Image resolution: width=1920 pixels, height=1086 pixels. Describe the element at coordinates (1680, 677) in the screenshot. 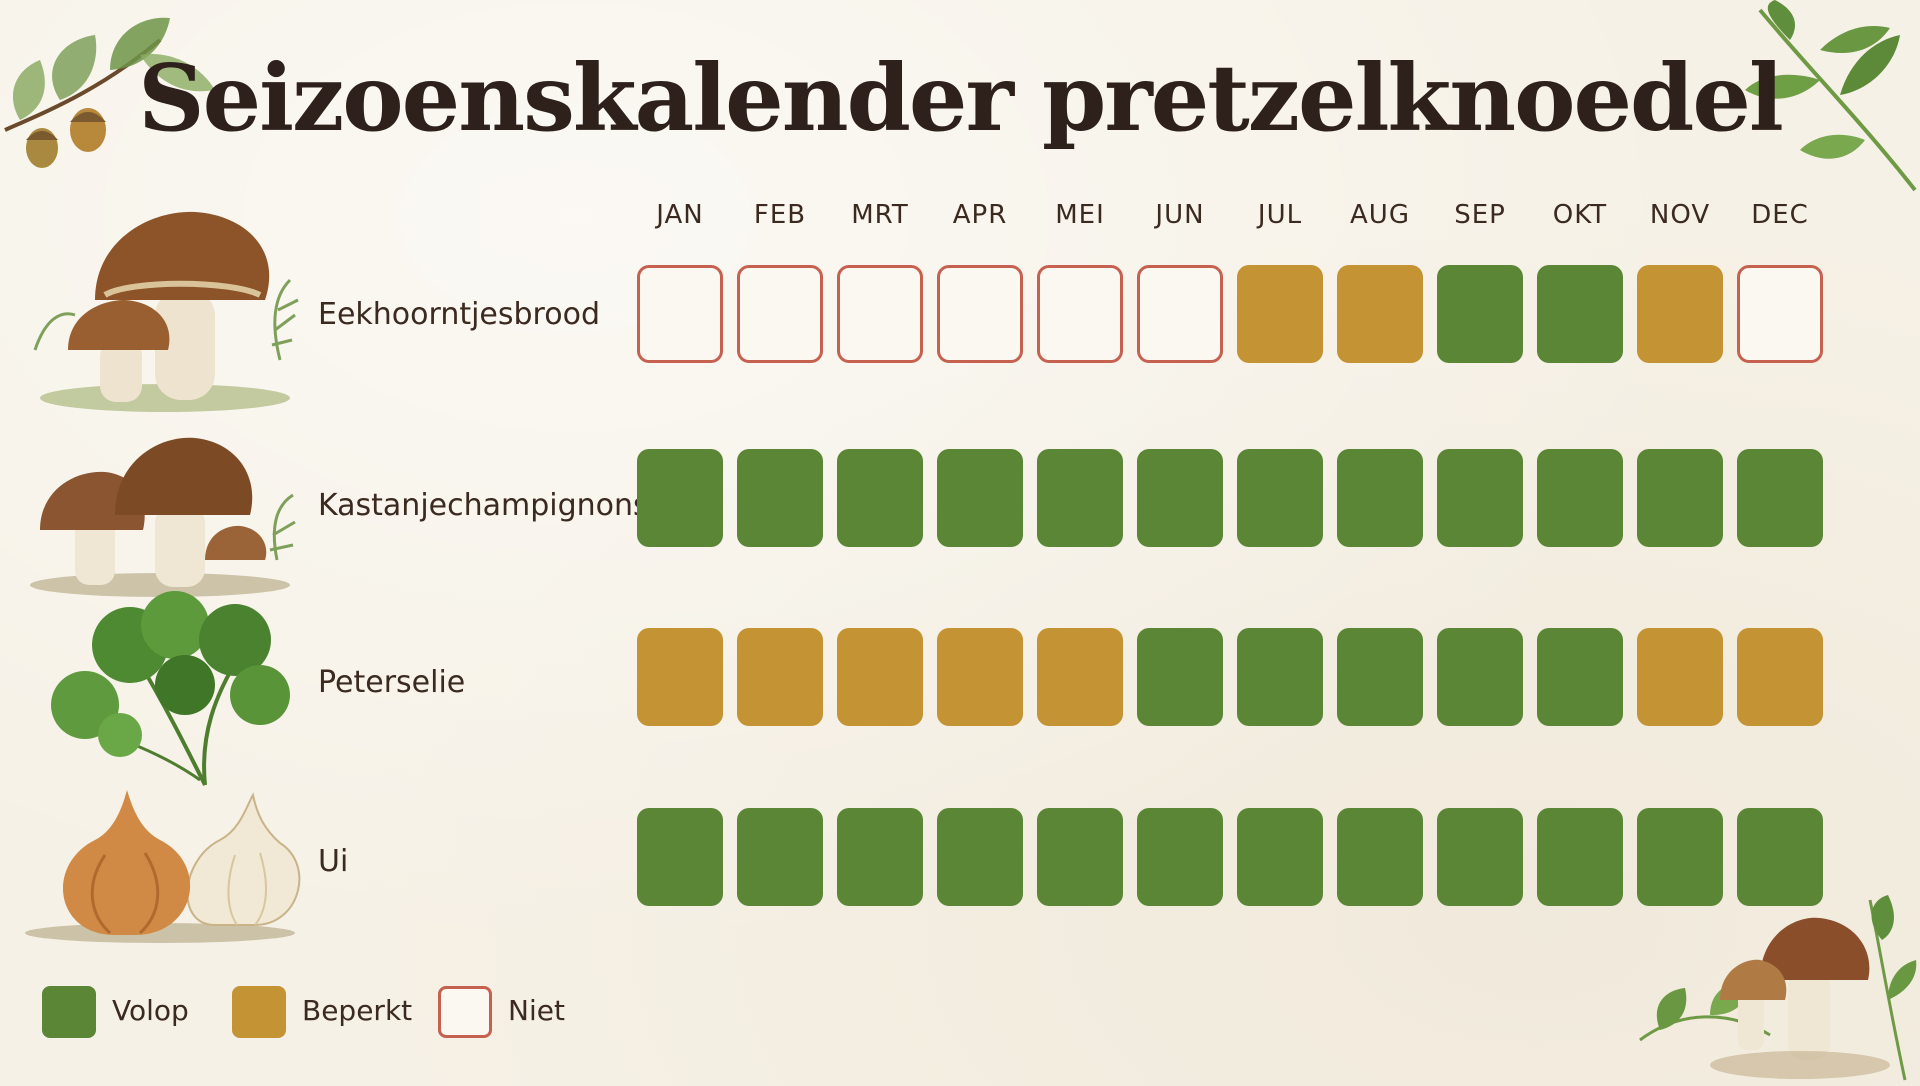

I see `cell-peterselie-nov-beperkt` at that location.